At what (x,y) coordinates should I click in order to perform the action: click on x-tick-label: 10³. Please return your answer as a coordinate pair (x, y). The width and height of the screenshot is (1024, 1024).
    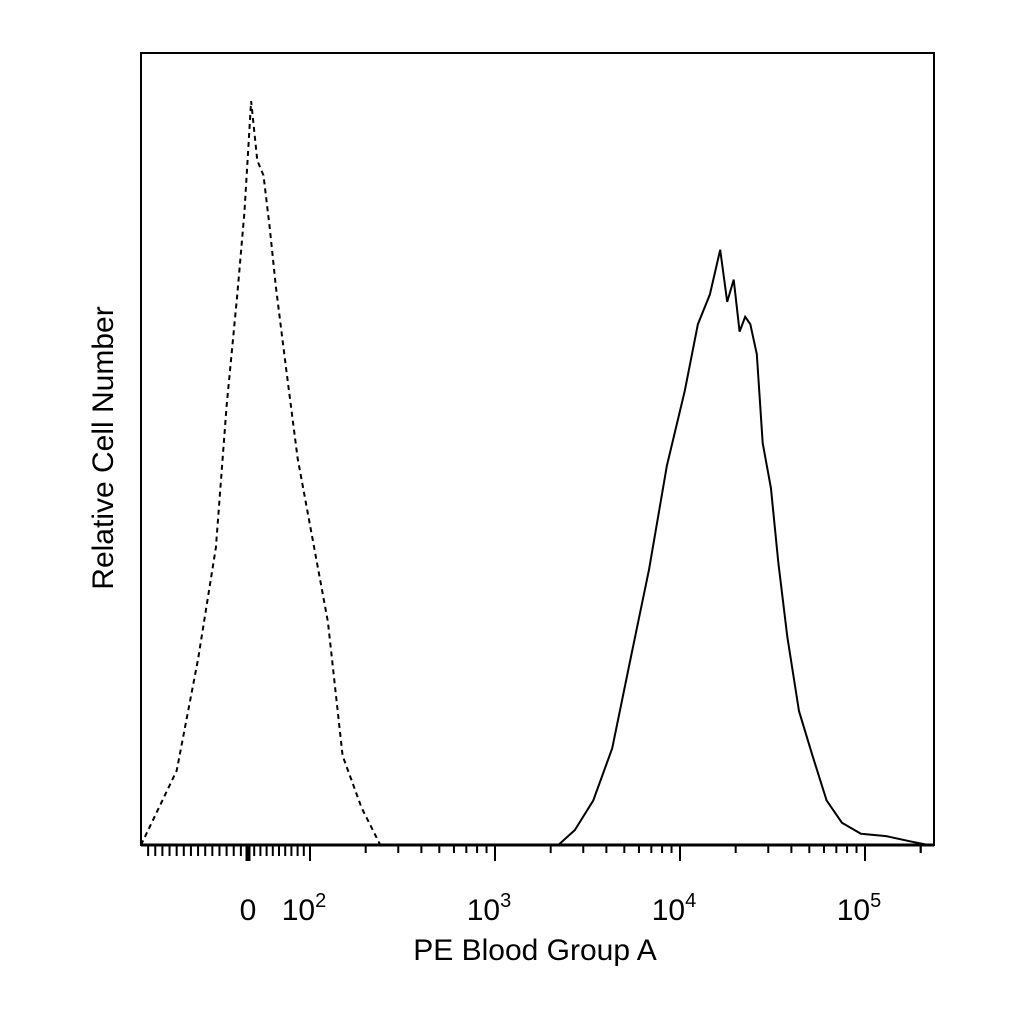
    Looking at the image, I should click on (489, 908).